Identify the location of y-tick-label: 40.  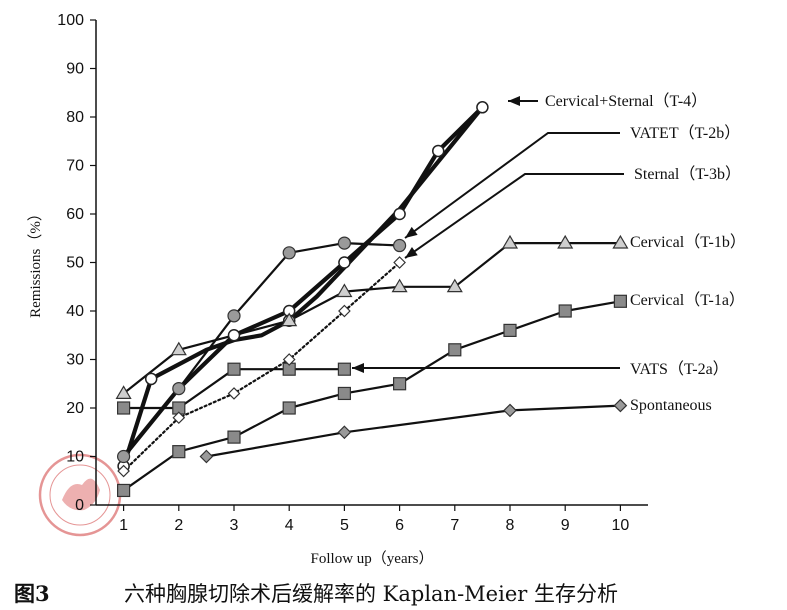
(75, 311).